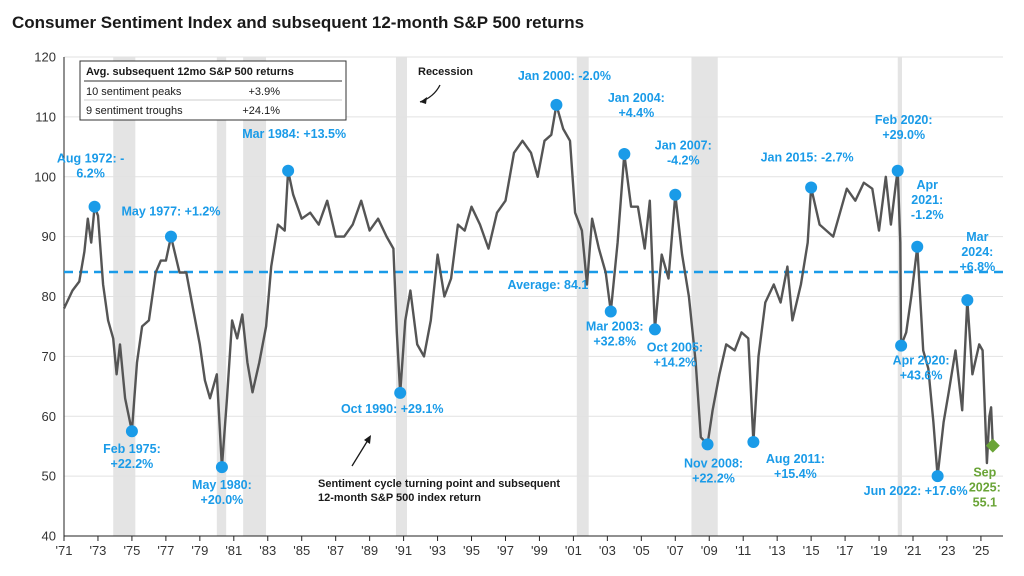 The width and height of the screenshot is (1024, 576). Describe the element at coordinates (713, 463) in the screenshot. I see `trough-label-5-line-0: Nov 2008:` at that location.